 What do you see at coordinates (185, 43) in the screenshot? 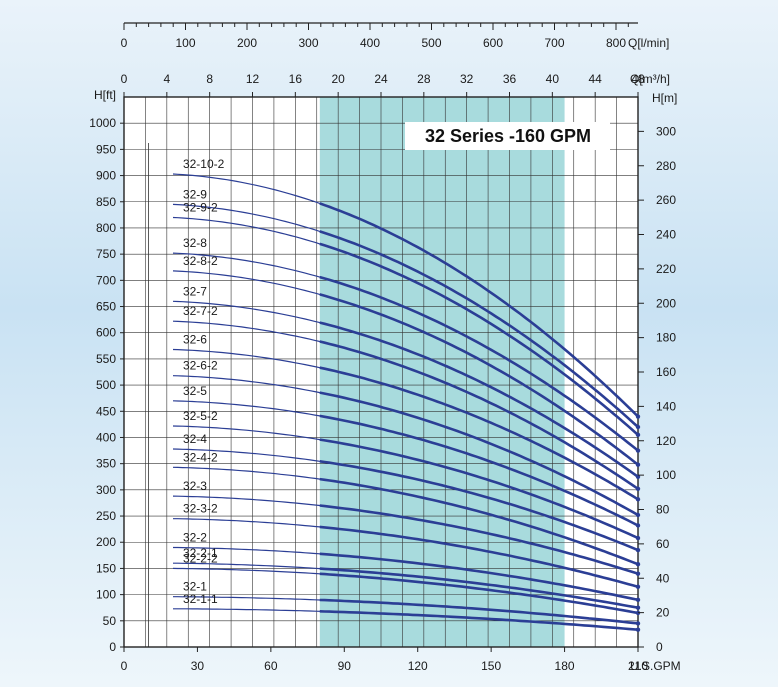
I see `x-tick-label-lmin: 100` at bounding box center [185, 43].